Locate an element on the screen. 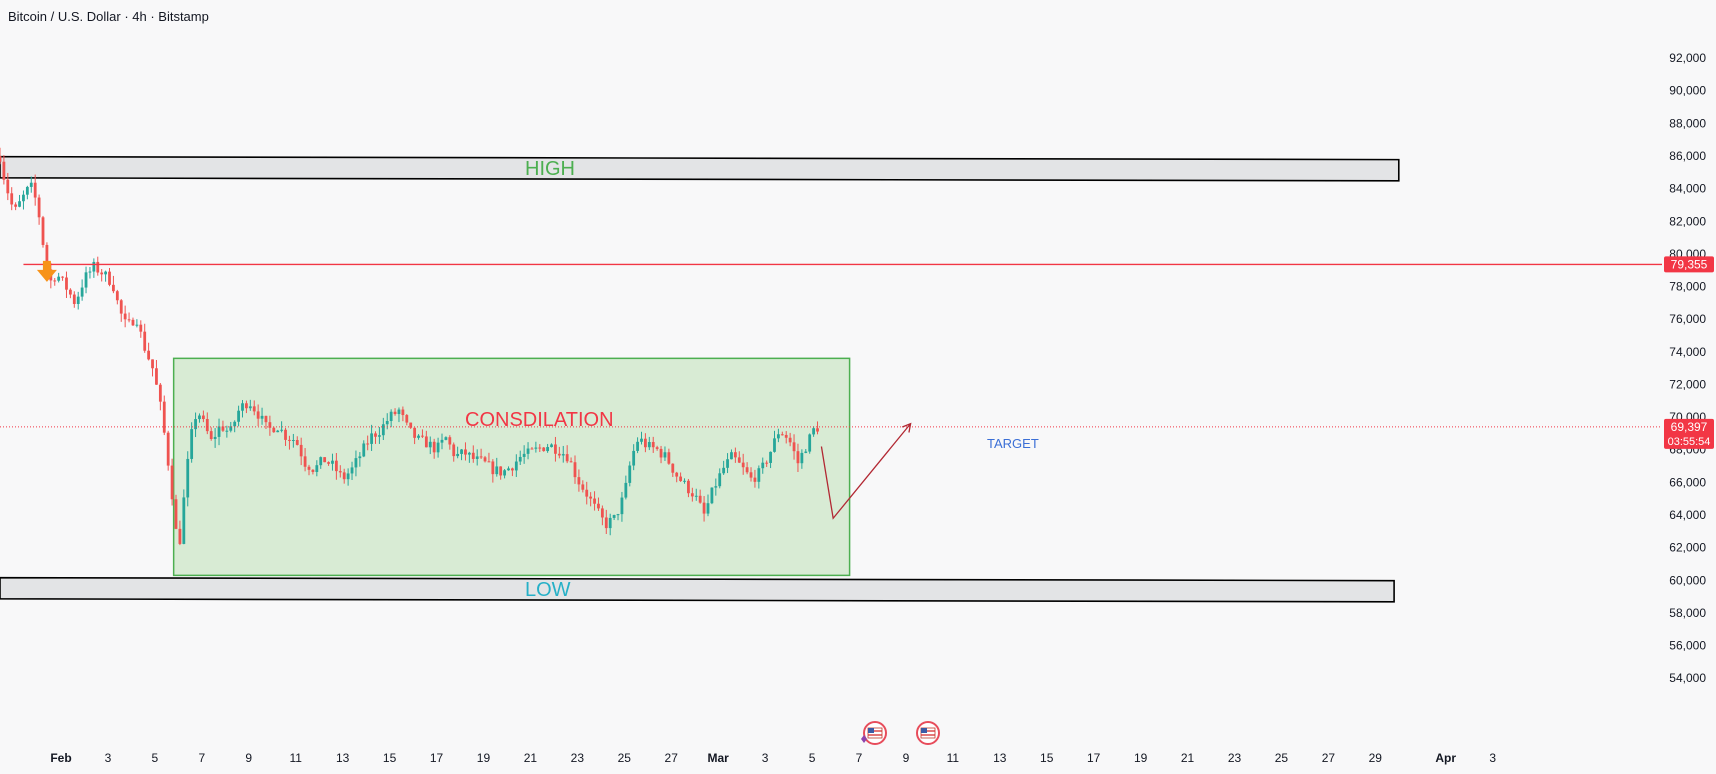 The width and height of the screenshot is (1716, 774). consolidation-box is located at coordinates (511, 467).